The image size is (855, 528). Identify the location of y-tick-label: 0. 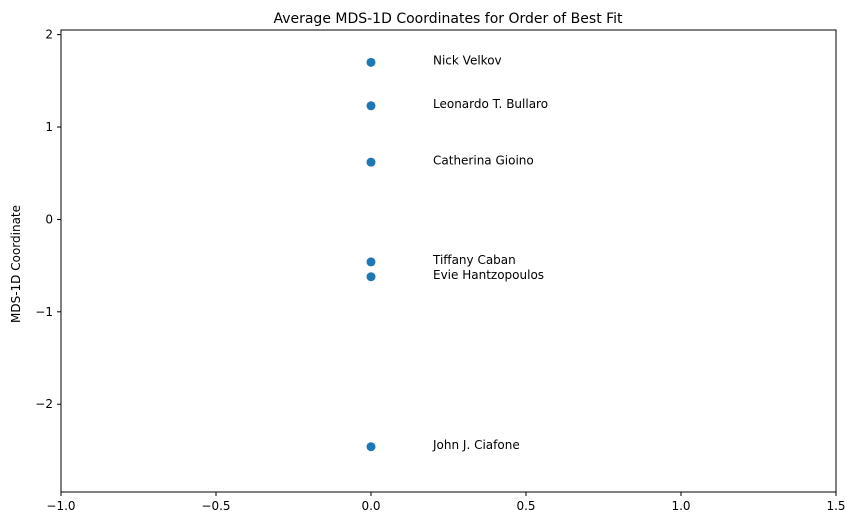
(49, 219).